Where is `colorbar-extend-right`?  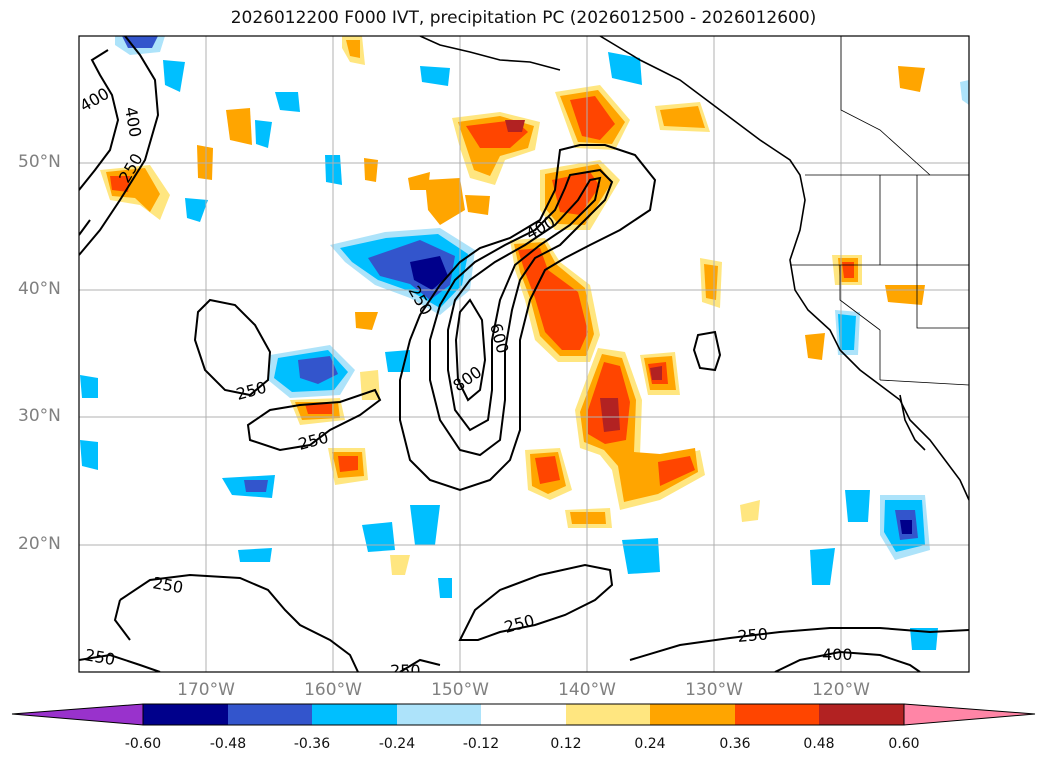
colorbar-extend-right is located at coordinates (969, 714).